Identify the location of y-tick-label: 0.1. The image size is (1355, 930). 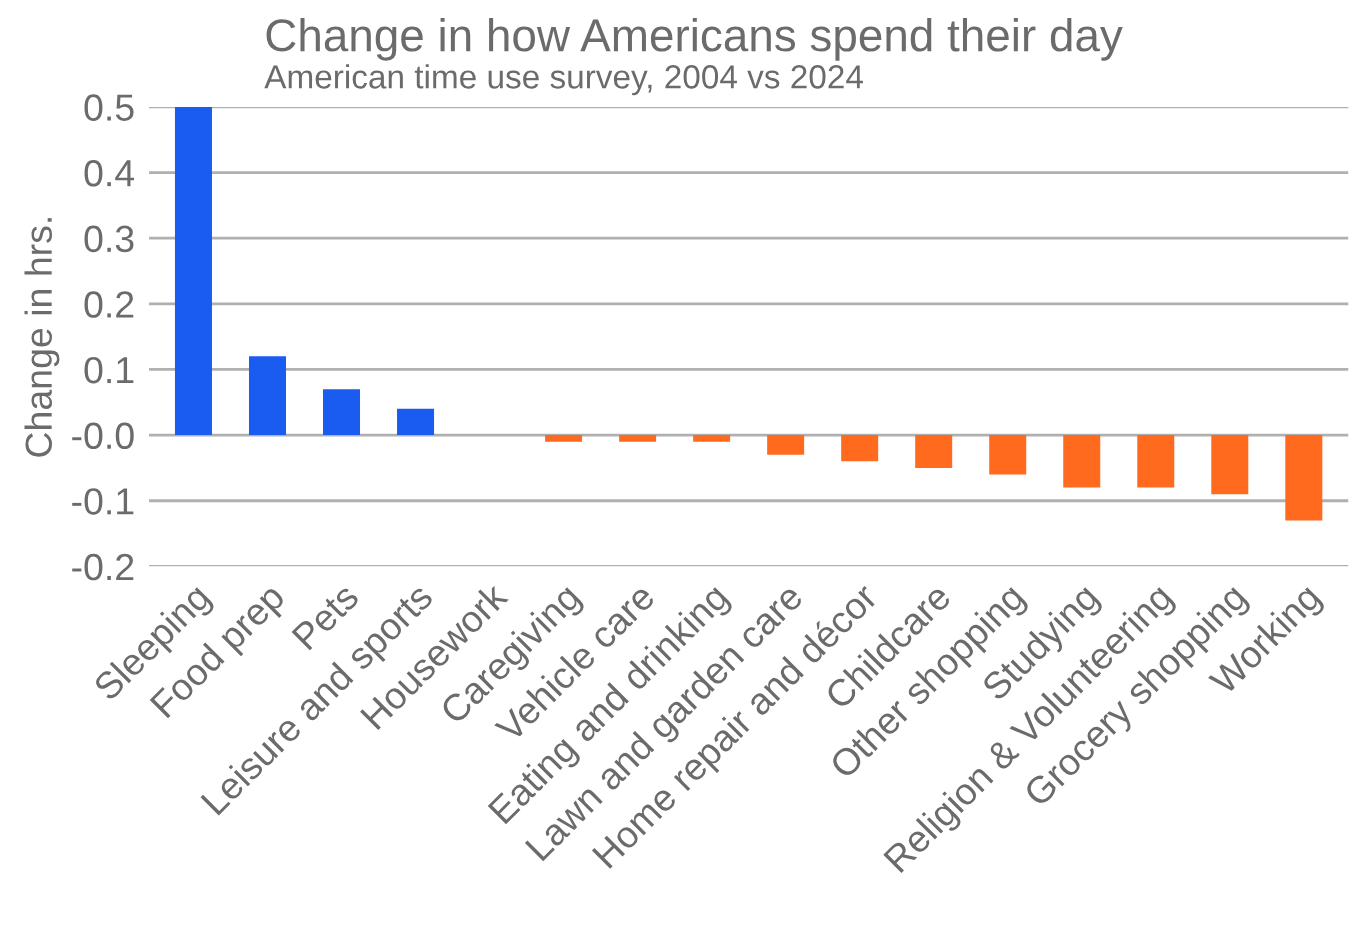
(109, 370).